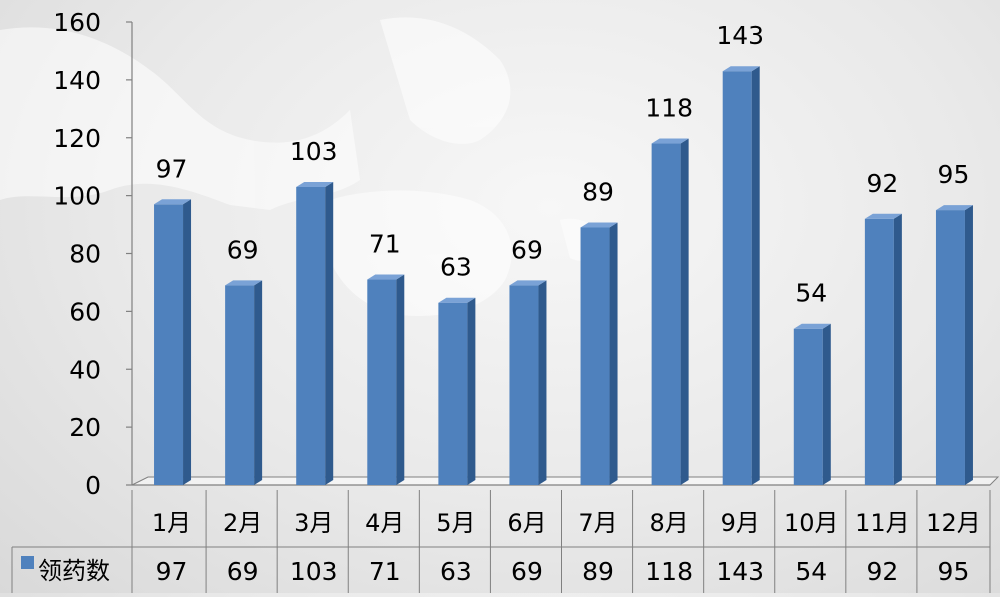  I want to click on table-value-cell: 92, so click(882, 571).